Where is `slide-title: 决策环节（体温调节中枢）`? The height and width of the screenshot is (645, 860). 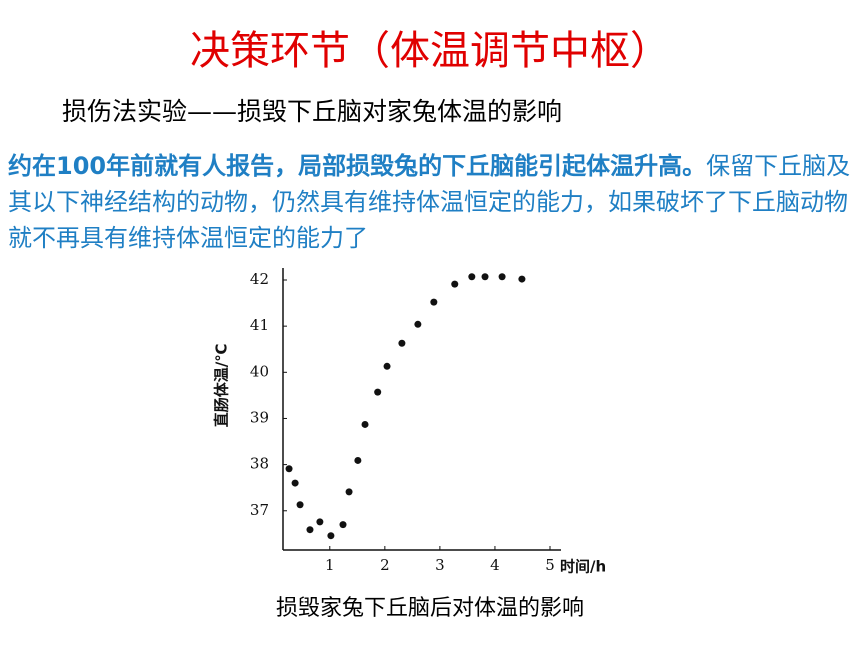 slide-title: 决策环节（体温调节中枢） is located at coordinates (430, 51).